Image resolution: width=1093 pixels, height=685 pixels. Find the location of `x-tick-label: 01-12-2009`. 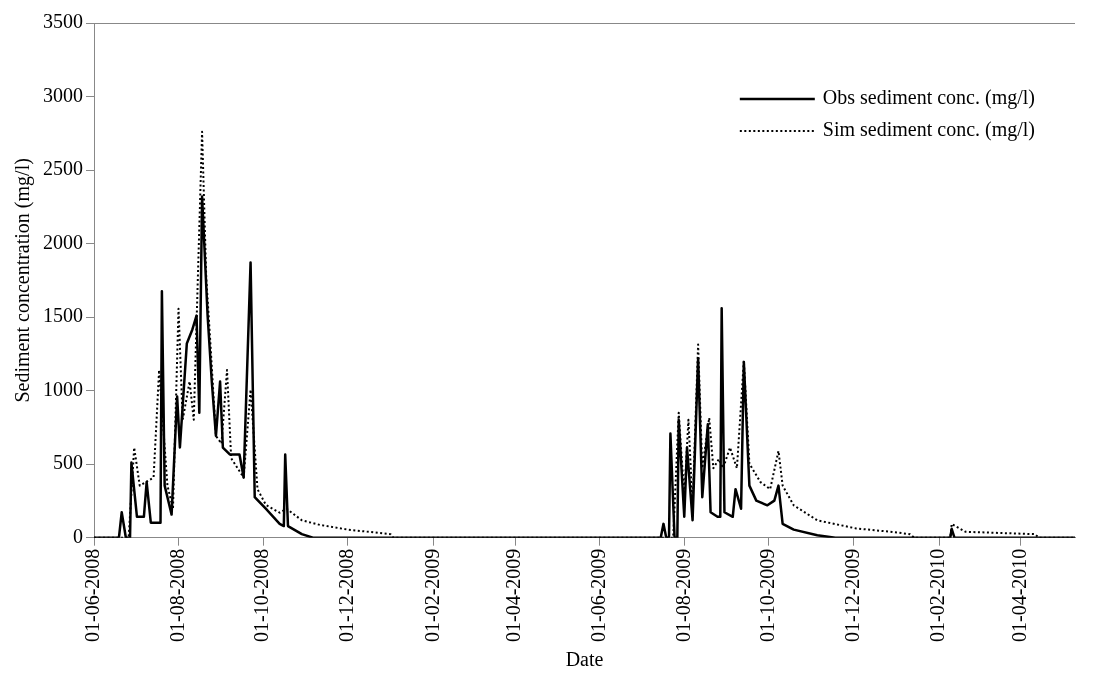

x-tick-label: 01-12-2009 is located at coordinates (851, 595).